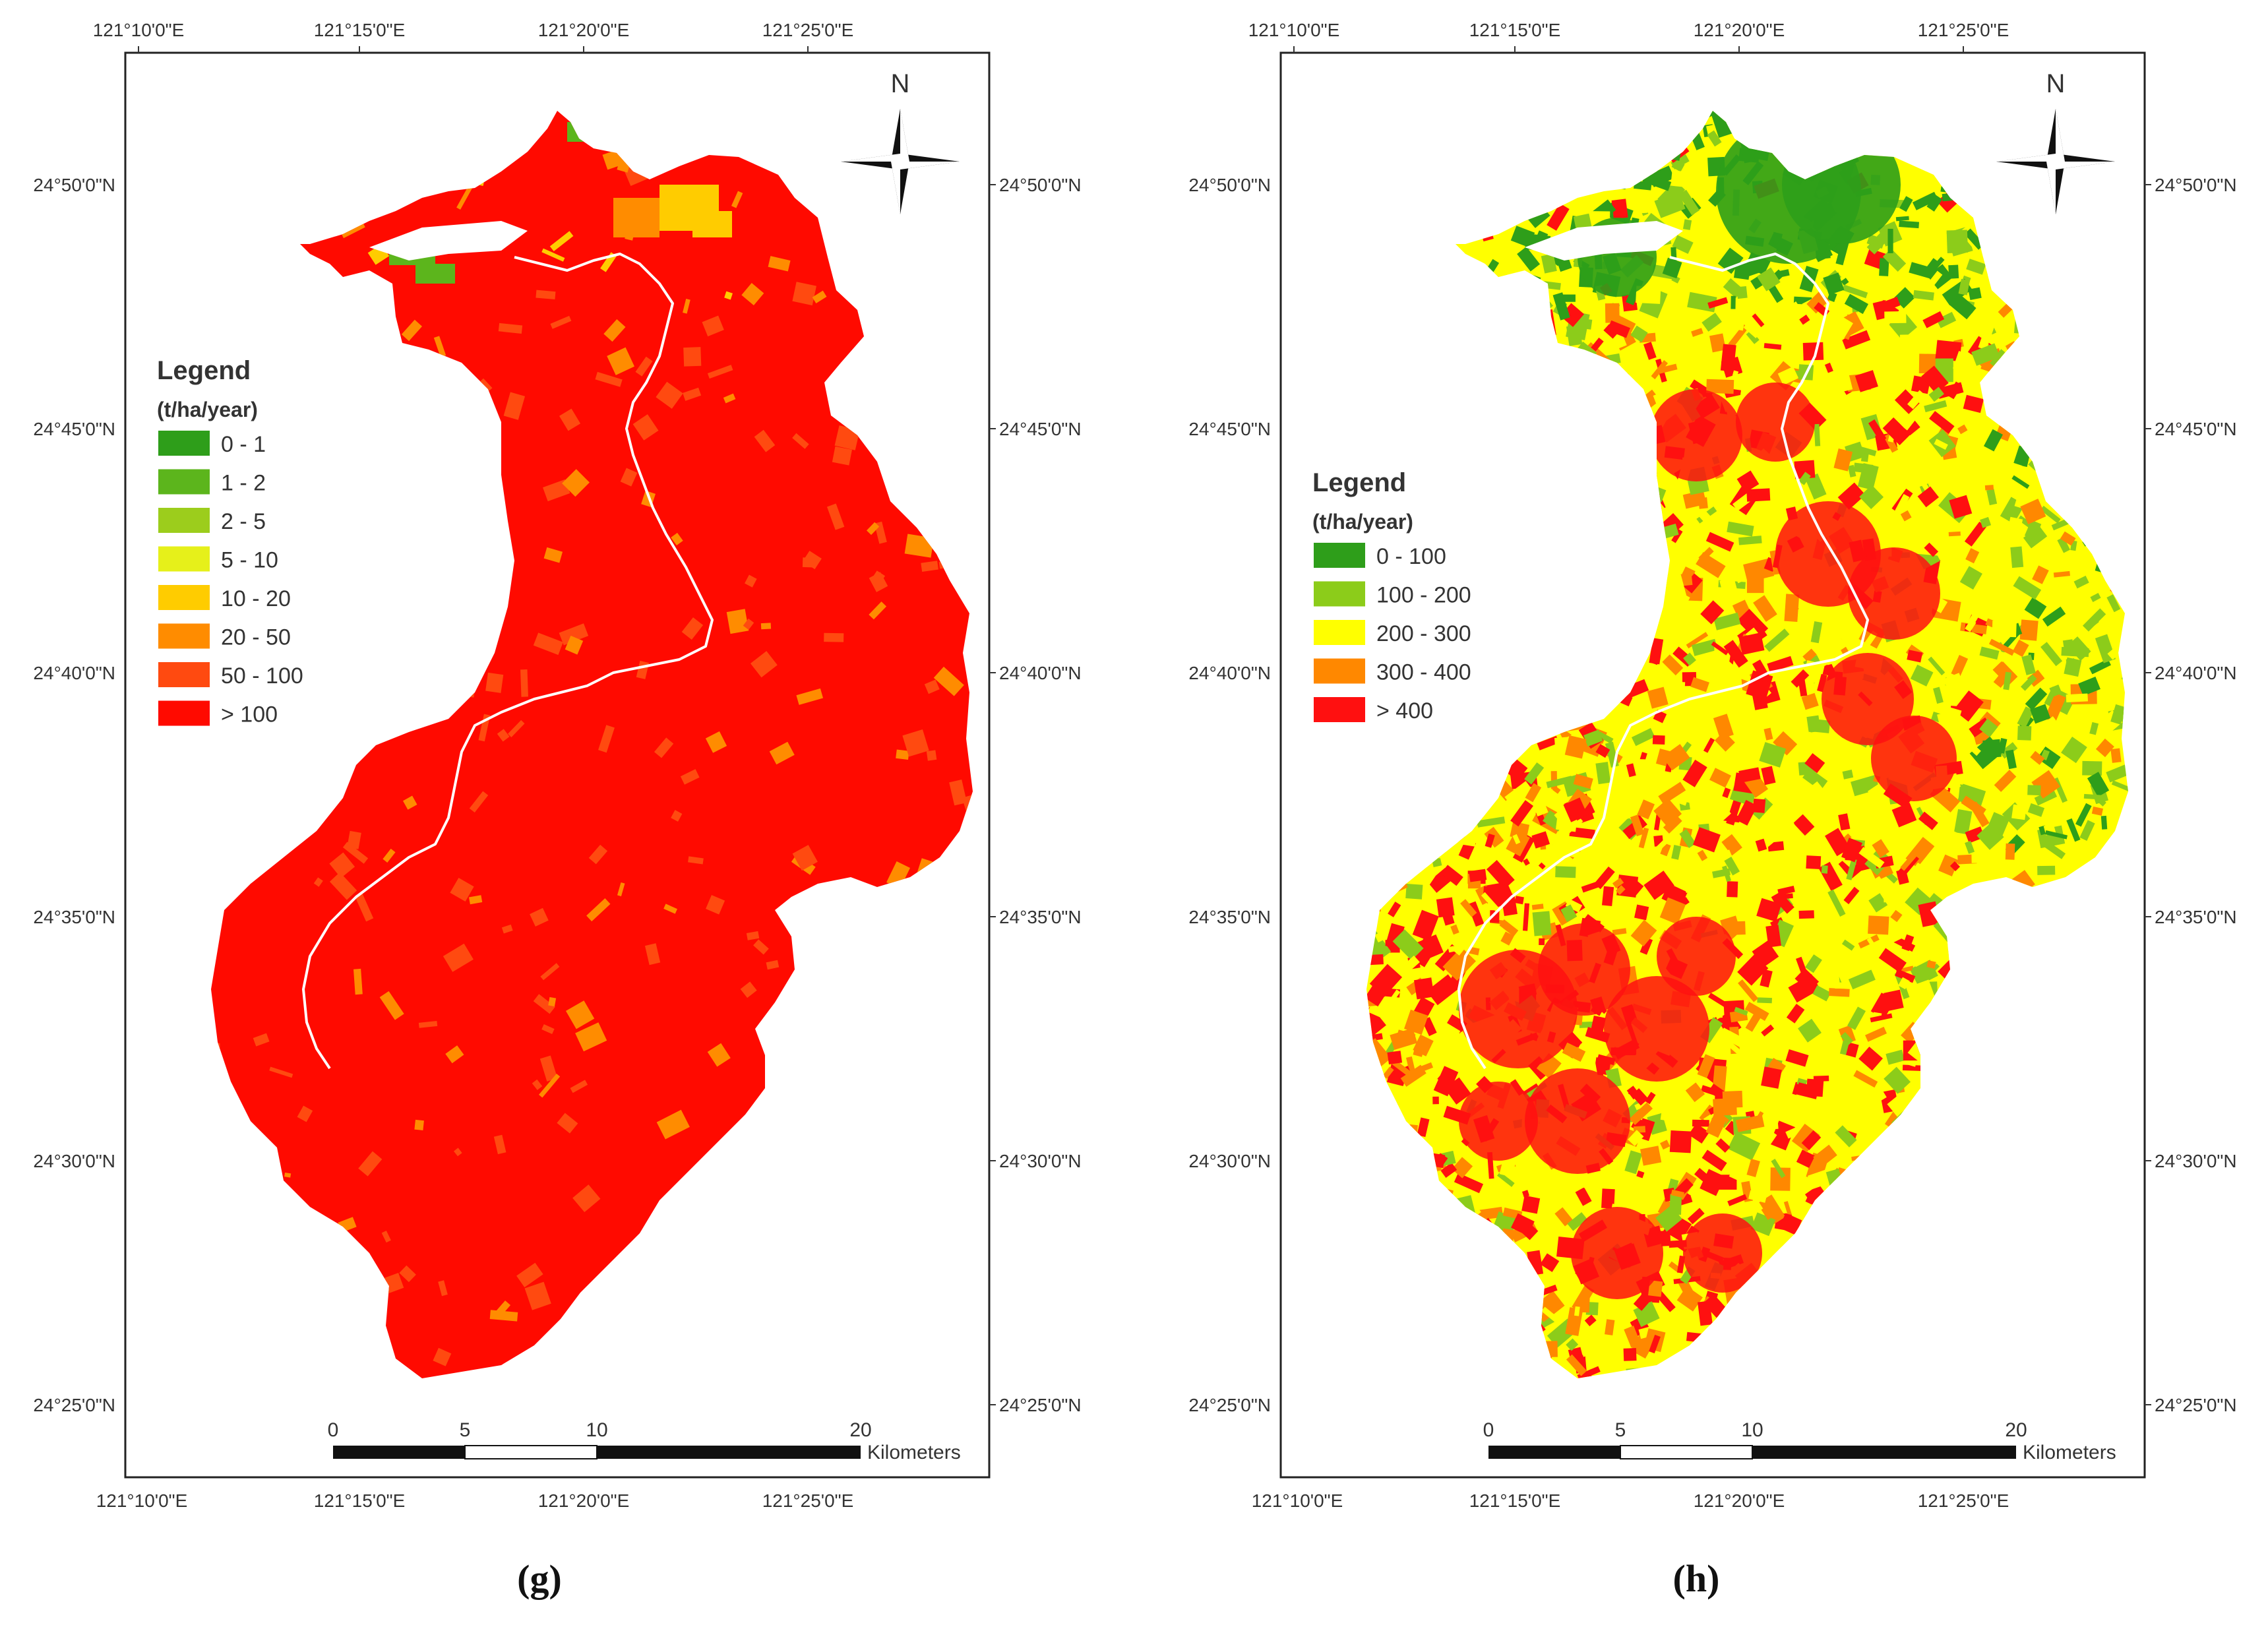 The image size is (2268, 1625). What do you see at coordinates (1411, 556) in the screenshot?
I see `legend-class-label: 0 - 100` at bounding box center [1411, 556].